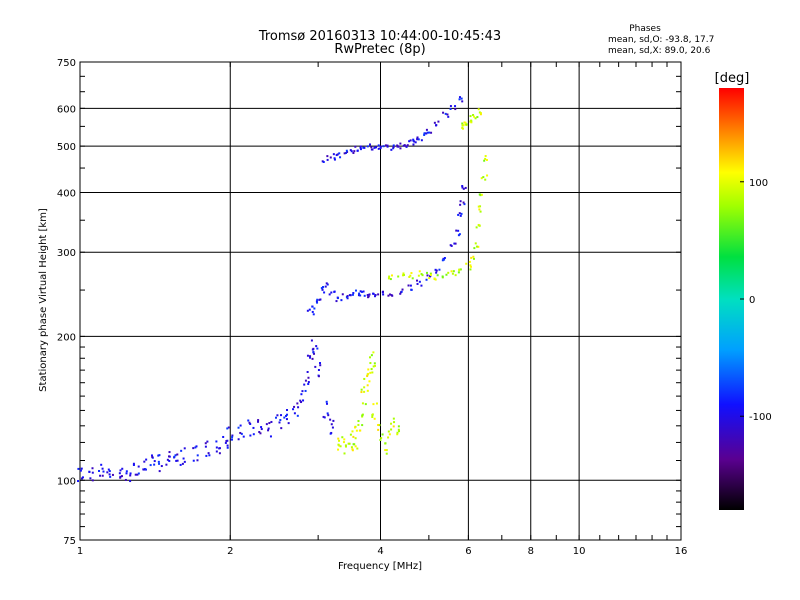 This screenshot has width=800, height=600. I want to click on colorbar-tick-label: -100, so click(760, 417).